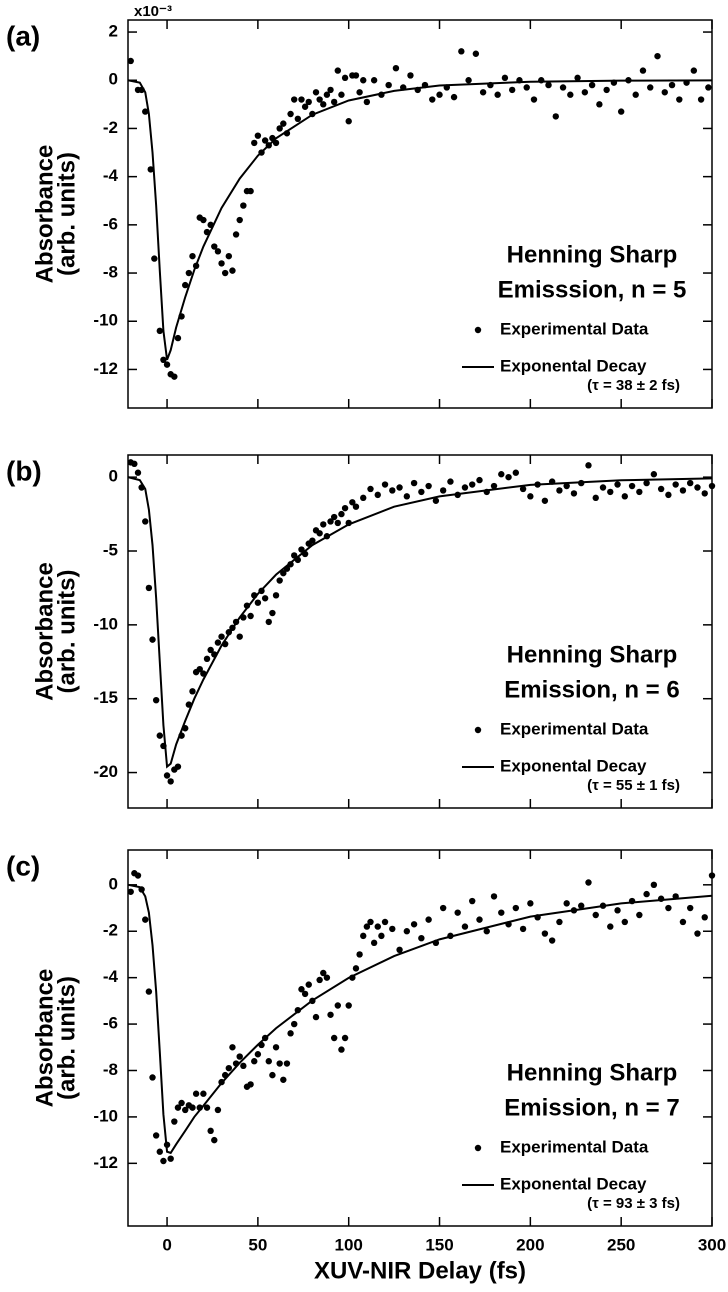  I want to click on y-tick-label: -15, so click(105, 697).